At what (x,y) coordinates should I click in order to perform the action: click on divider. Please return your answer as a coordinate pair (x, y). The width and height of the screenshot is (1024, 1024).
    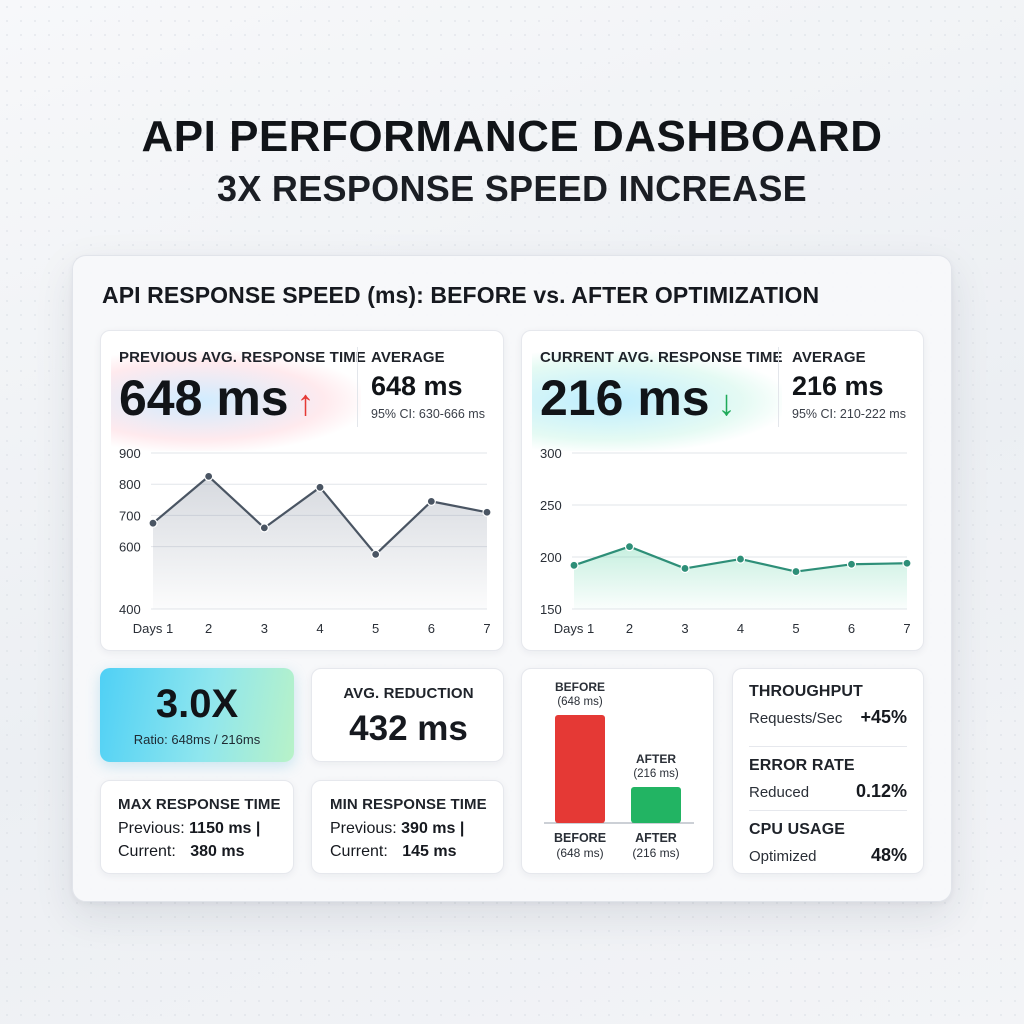
    Looking at the image, I should click on (357, 387).